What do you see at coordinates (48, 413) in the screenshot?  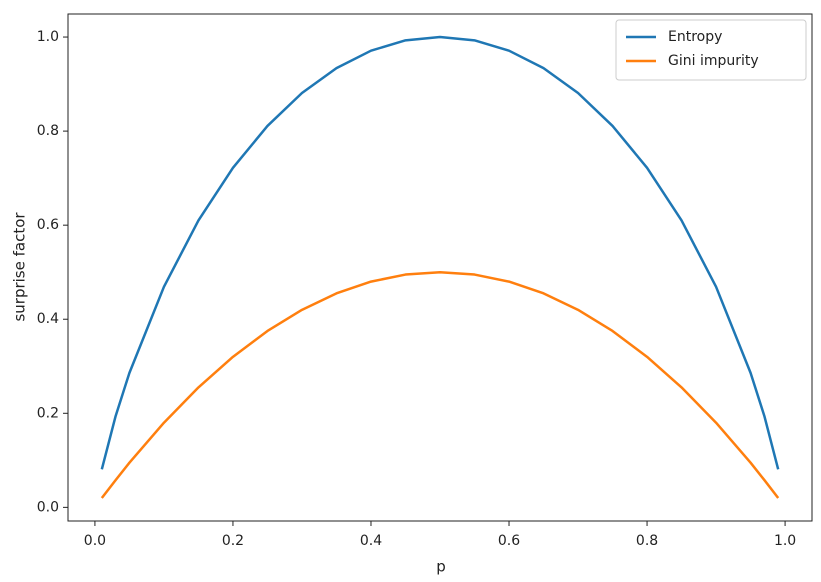 I see `y-tick-label: 0.2` at bounding box center [48, 413].